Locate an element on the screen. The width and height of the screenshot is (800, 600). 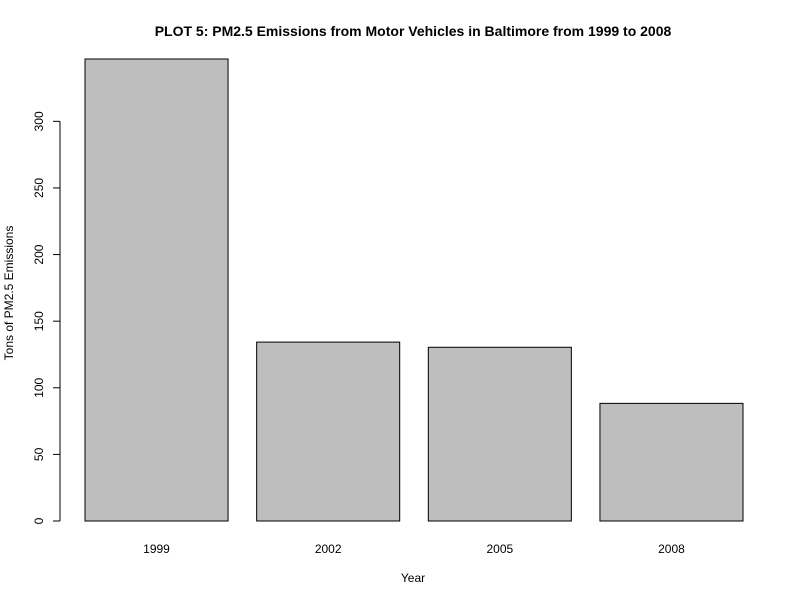
y-tick-label-200: 200 is located at coordinates (39, 254).